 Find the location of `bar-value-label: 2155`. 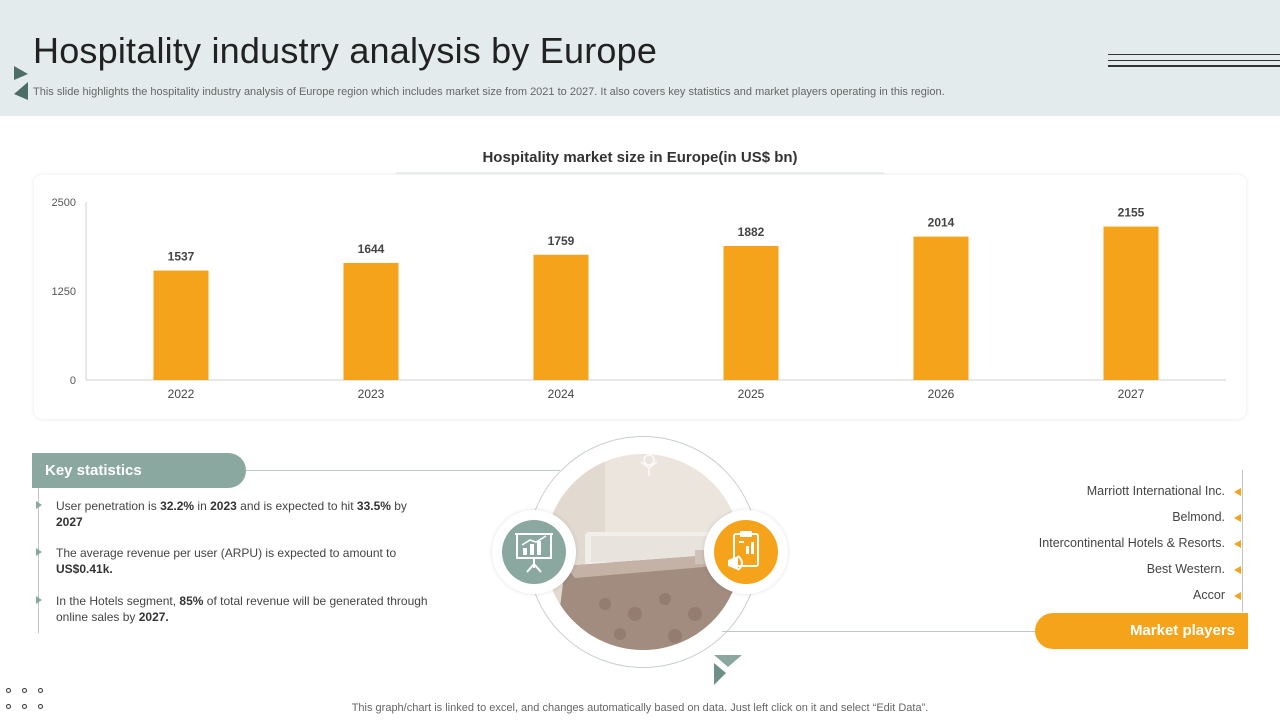

bar-value-label: 2155 is located at coordinates (1131, 213).